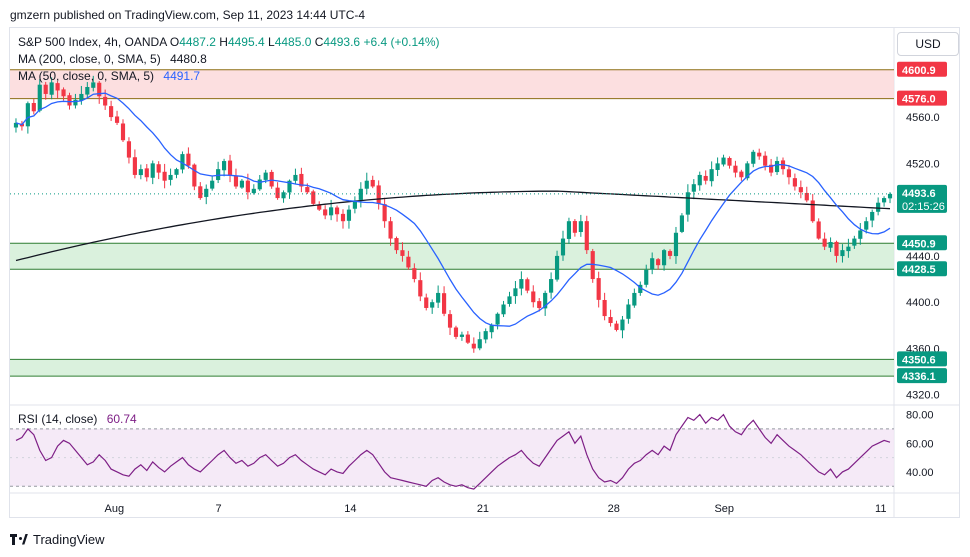  Describe the element at coordinates (89, 59) in the screenshot. I see `ma200-label: MA (200, close, 0, SMA, 5)` at that location.